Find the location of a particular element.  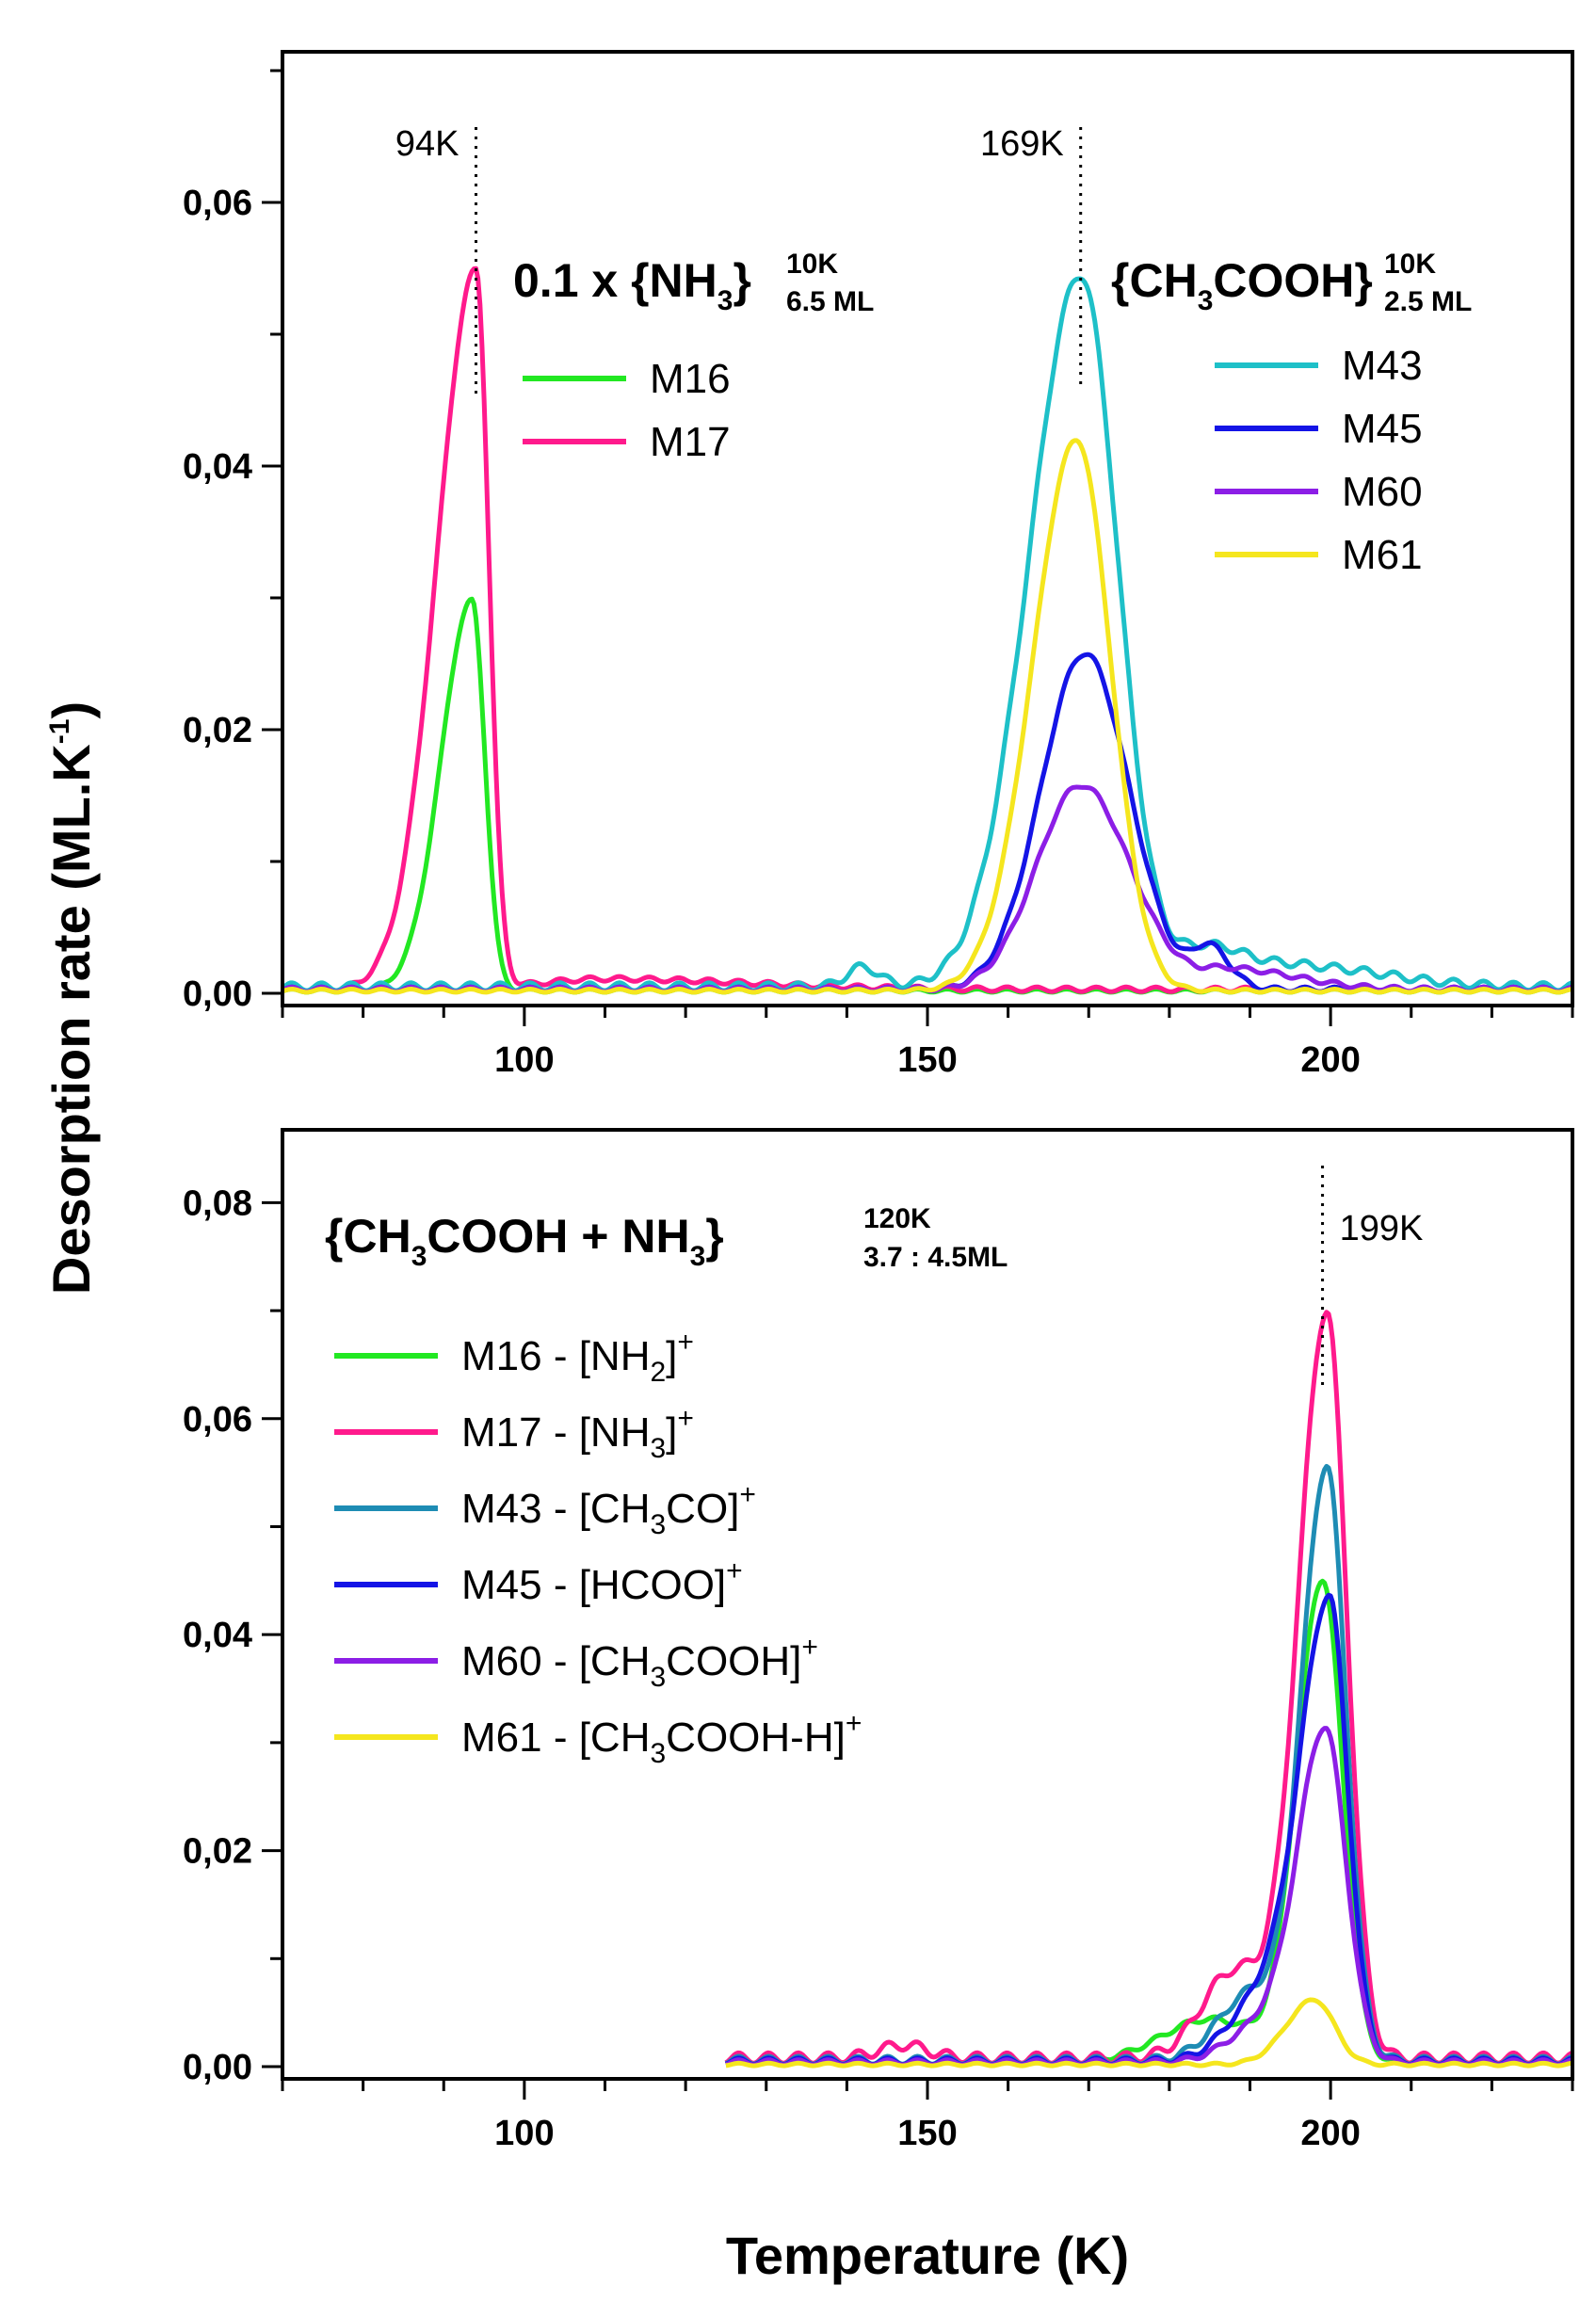

legend-end: COOH-H] is located at coordinates (756, 1738).